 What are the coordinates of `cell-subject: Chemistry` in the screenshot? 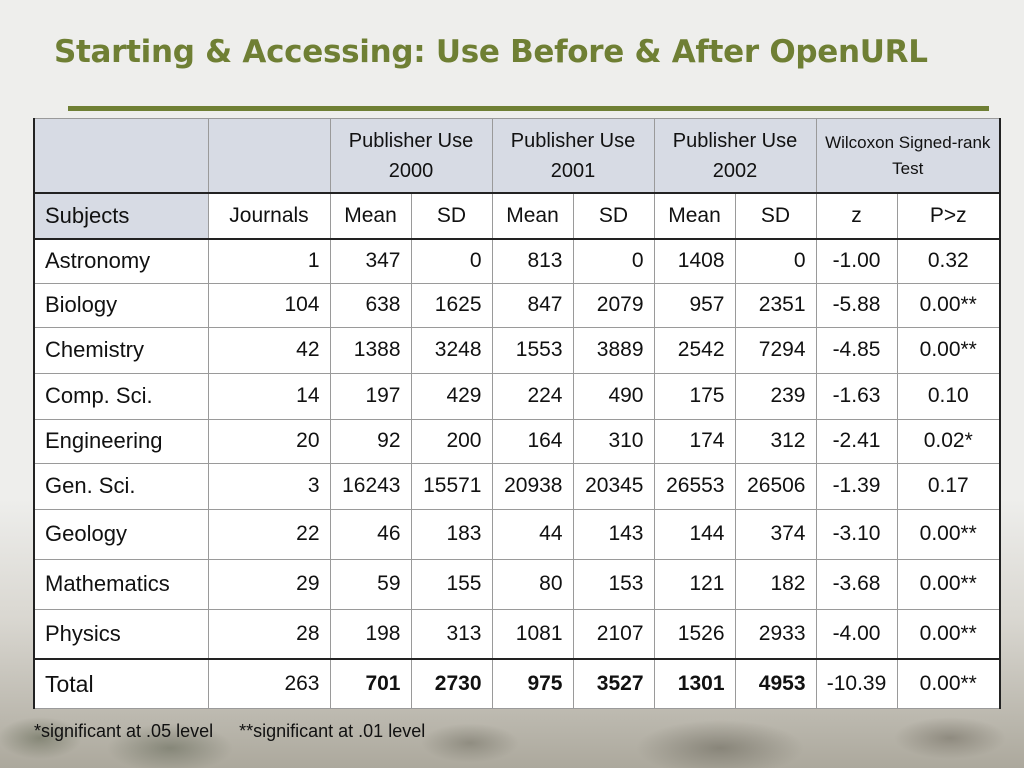 It's located at (121, 350).